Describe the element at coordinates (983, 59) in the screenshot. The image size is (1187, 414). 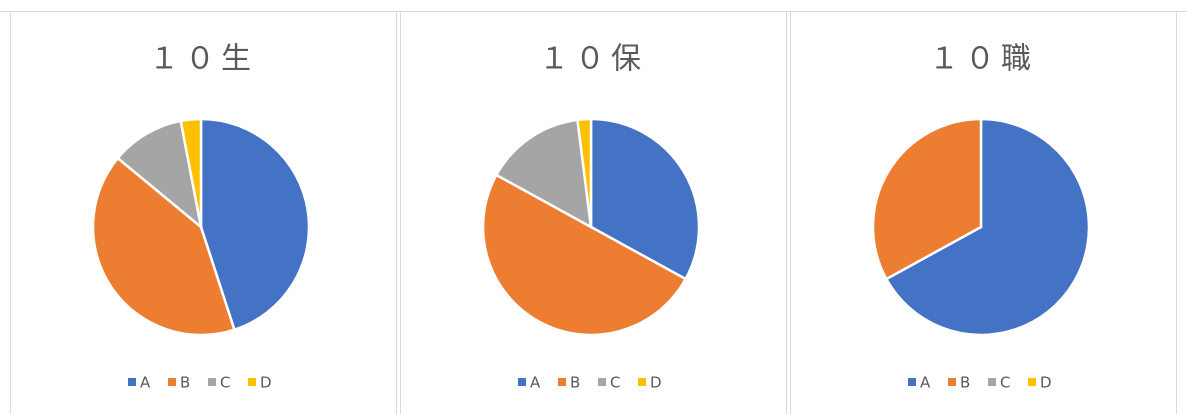
I see `chart-title: １０職` at that location.